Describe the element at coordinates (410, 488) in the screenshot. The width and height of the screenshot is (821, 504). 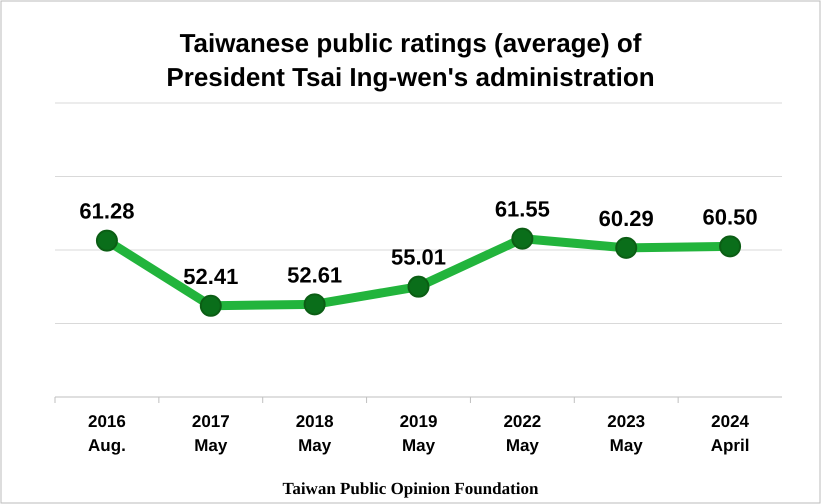
I see `text: Taiwan Public Opinion Foundation` at that location.